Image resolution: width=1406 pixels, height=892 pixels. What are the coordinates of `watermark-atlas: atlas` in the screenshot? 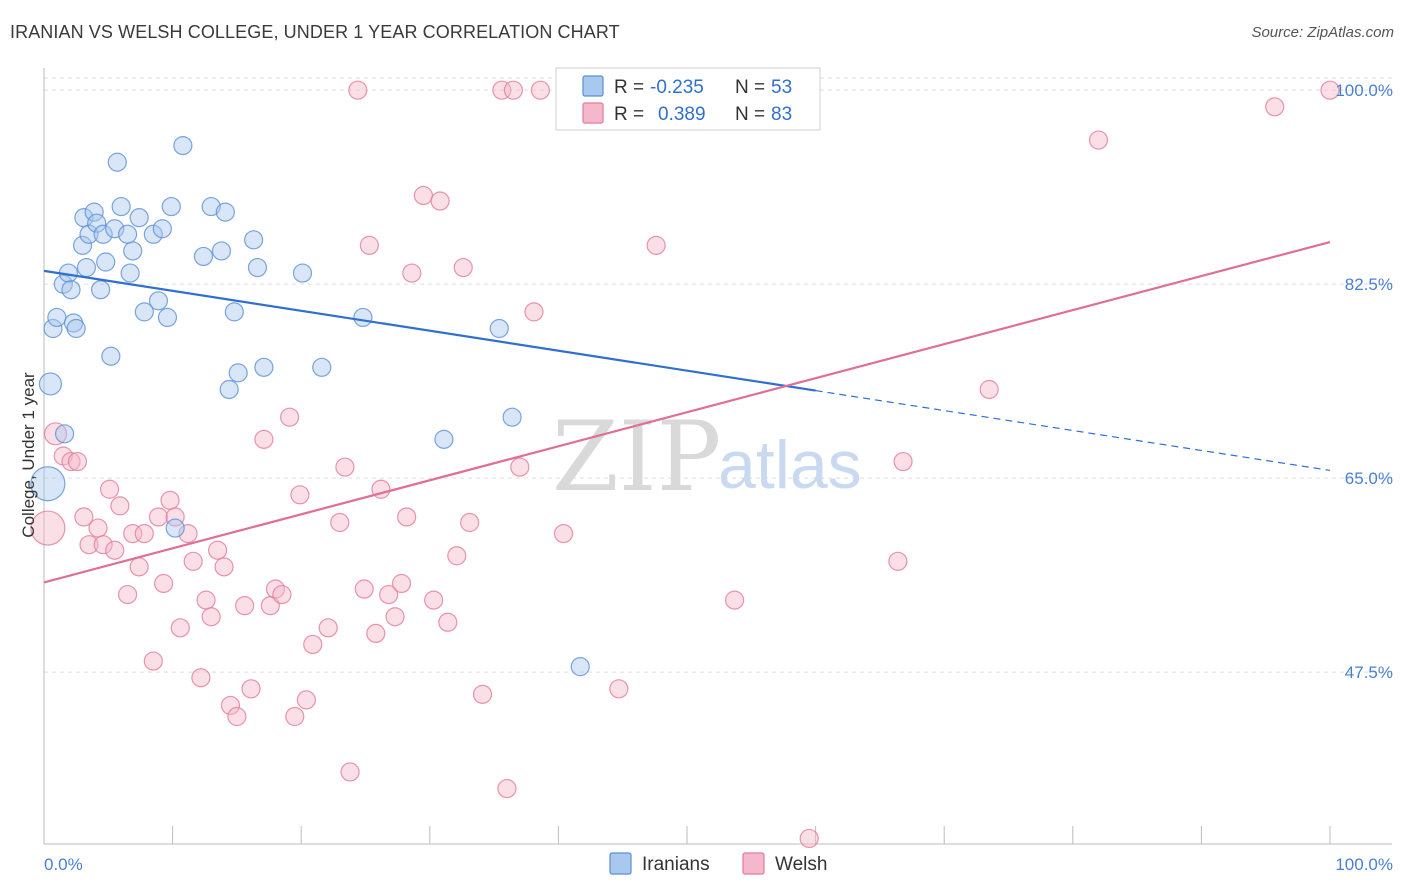 It's located at (790, 465).